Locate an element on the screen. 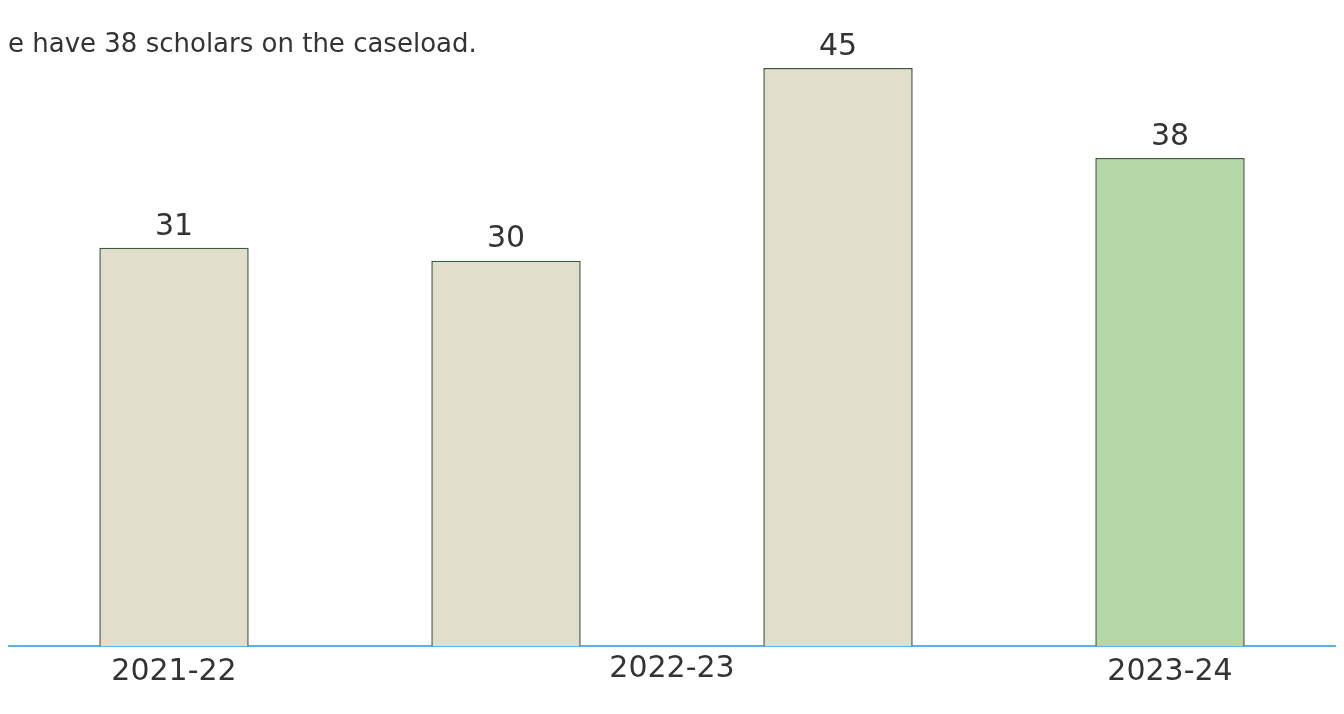  text: 2022-23 is located at coordinates (672, 666).